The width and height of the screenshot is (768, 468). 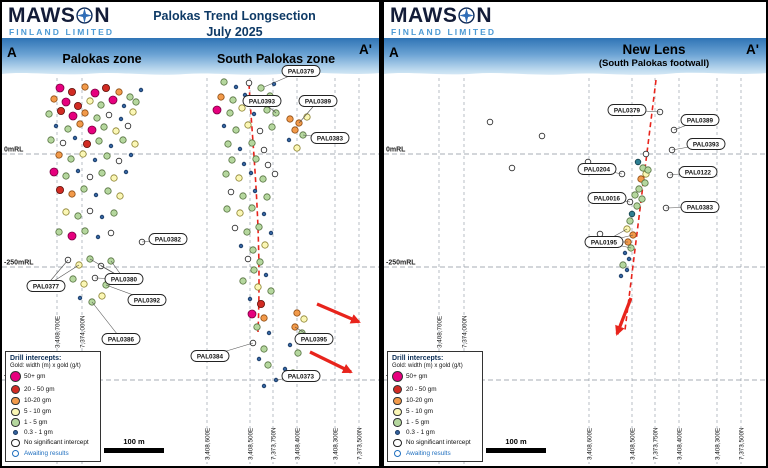 What do you see at coordinates (56, 443) in the screenshot?
I see `legend-label: No significant intercept` at bounding box center [56, 443].